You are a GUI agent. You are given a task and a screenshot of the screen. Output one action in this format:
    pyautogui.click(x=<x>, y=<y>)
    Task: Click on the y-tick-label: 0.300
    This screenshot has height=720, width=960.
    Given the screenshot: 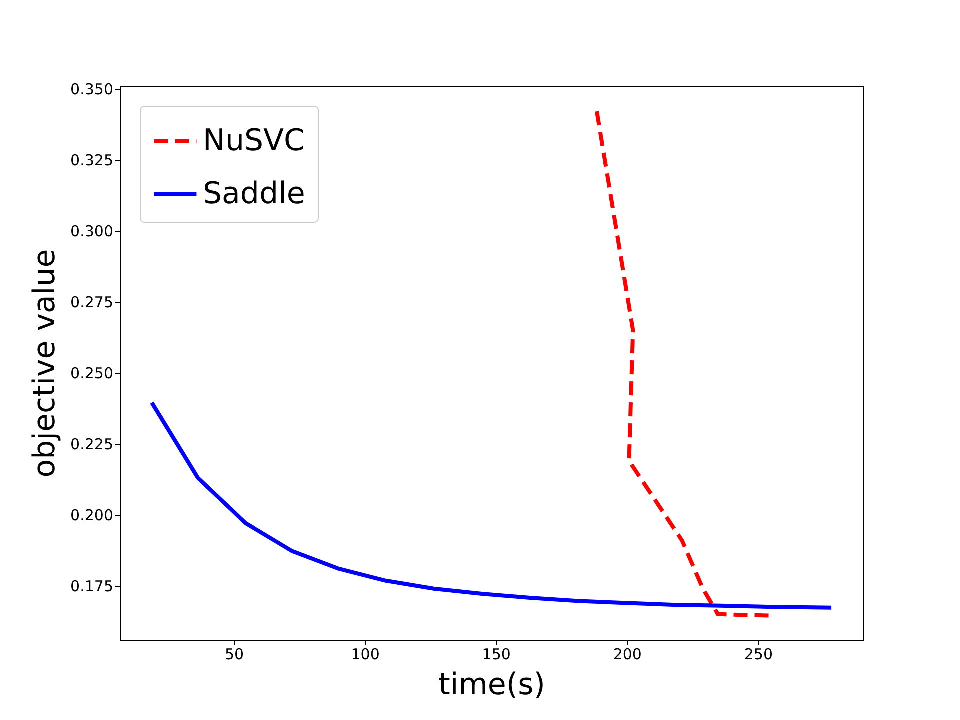 What is the action you would take?
    pyautogui.click(x=92, y=231)
    